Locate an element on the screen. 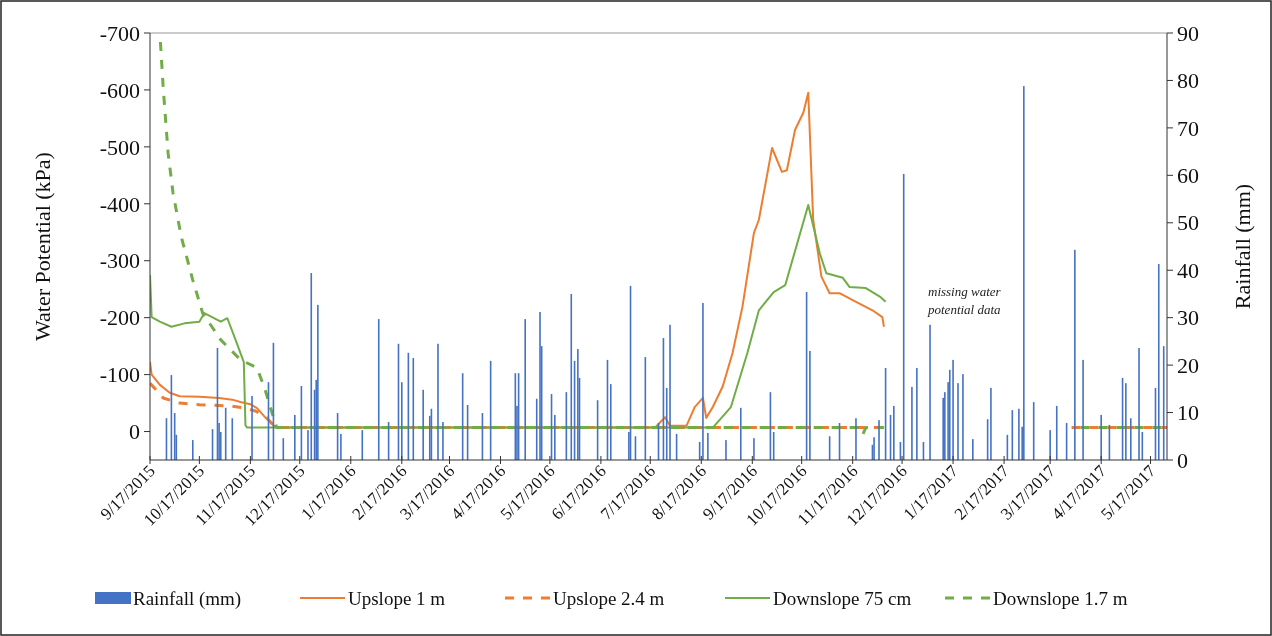  y2-tick-label: 30 is located at coordinates (1188, 318).